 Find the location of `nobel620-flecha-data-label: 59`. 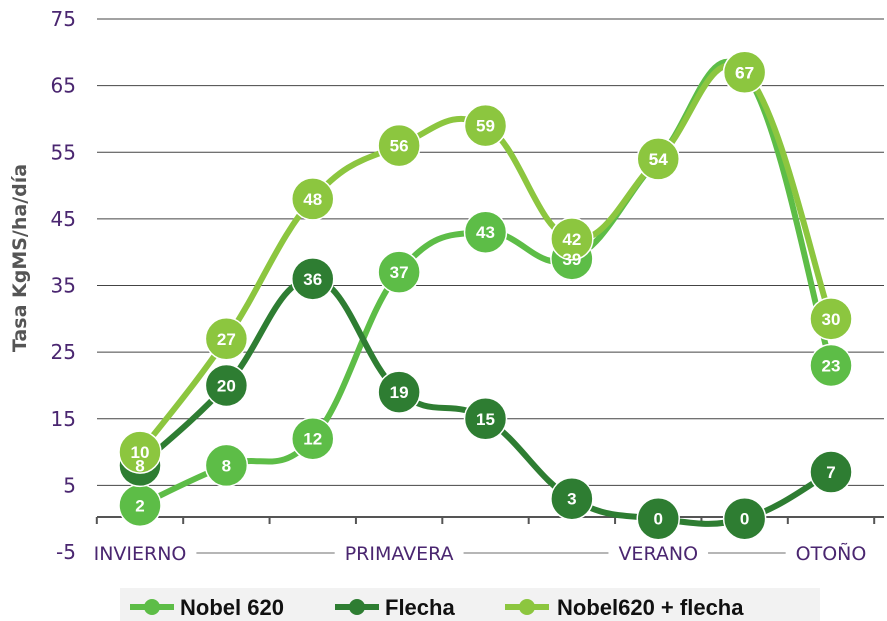

nobel620-flecha-data-label: 59 is located at coordinates (485, 126).